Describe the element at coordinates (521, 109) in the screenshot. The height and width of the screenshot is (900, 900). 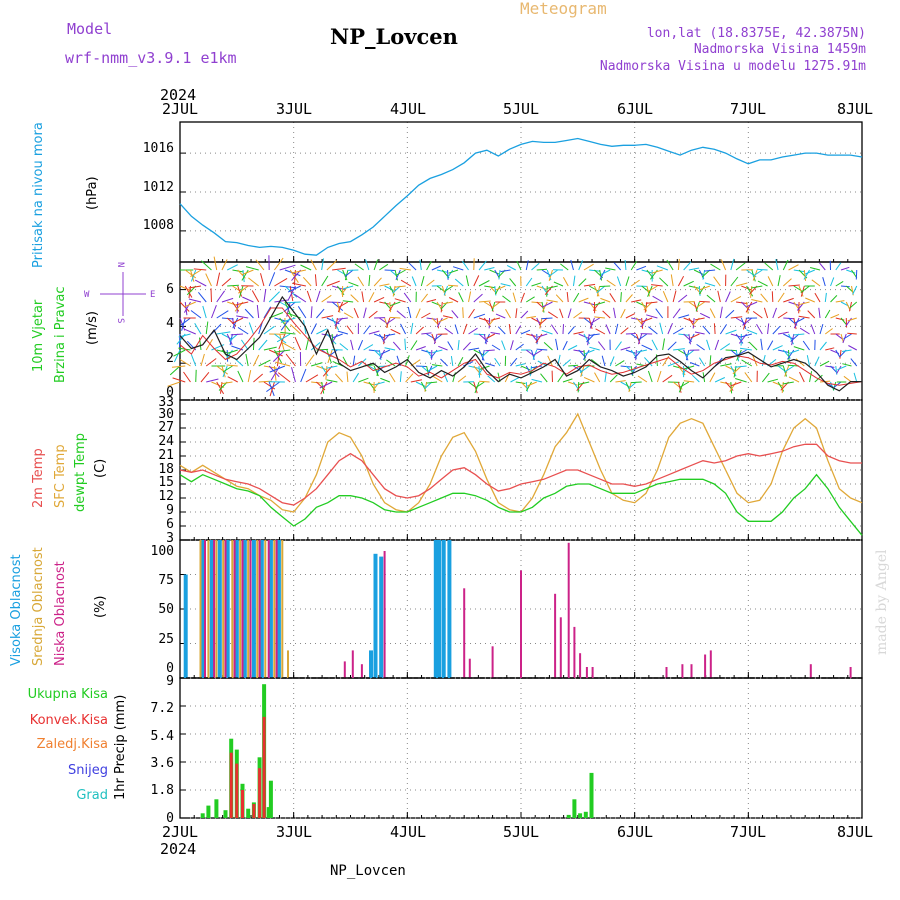
I see `day-label: 5JUL` at that location.